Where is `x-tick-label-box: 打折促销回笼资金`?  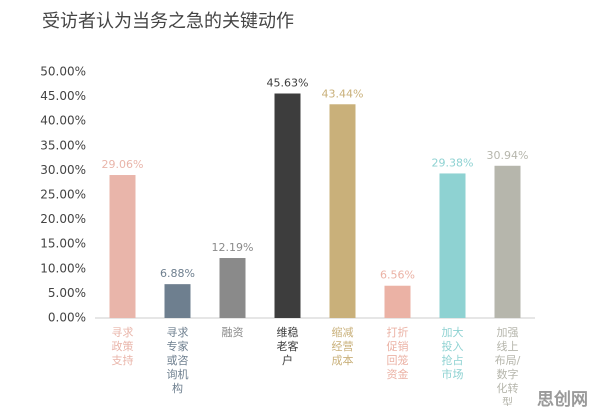 x-tick-label-box: 打折促销回笼资金 is located at coordinates (397, 353).